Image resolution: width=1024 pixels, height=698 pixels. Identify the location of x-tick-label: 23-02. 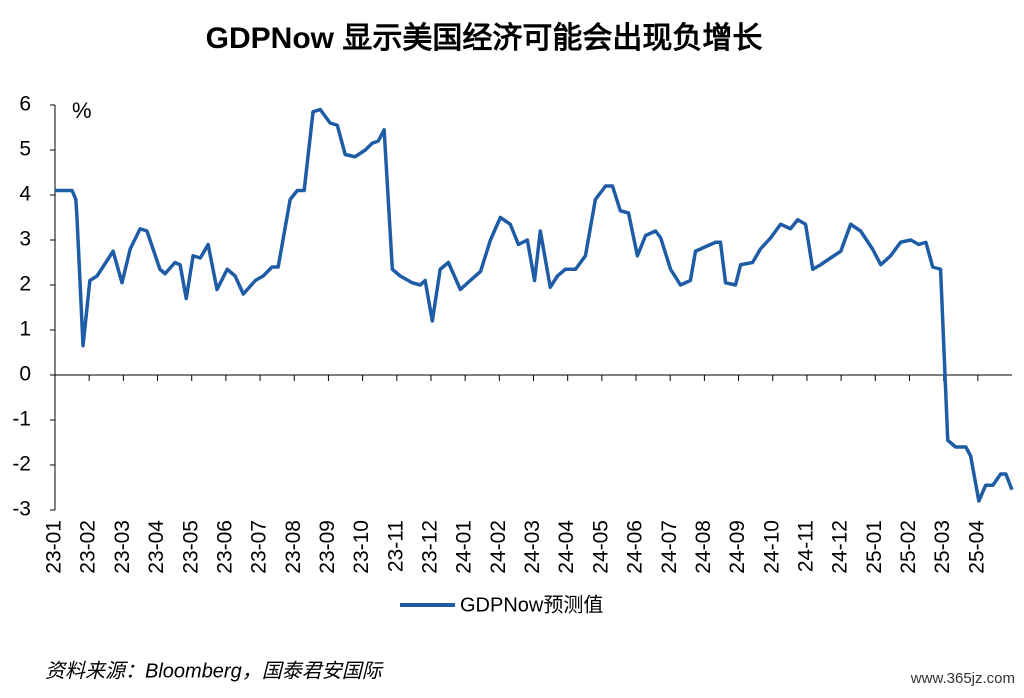
(88, 547).